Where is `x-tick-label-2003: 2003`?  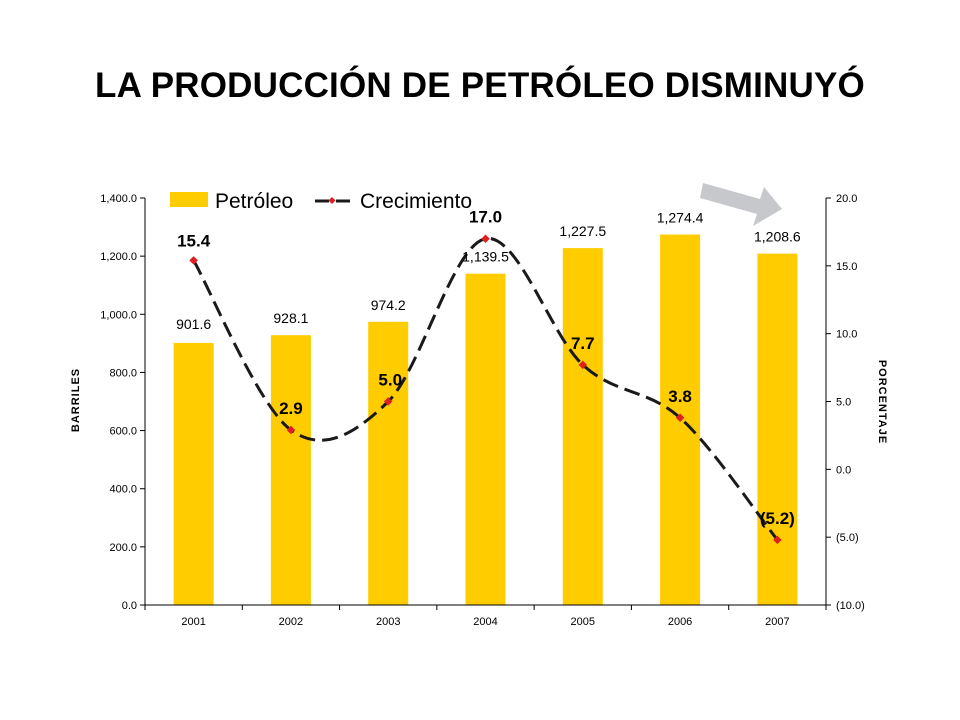 x-tick-label-2003: 2003 is located at coordinates (388, 622).